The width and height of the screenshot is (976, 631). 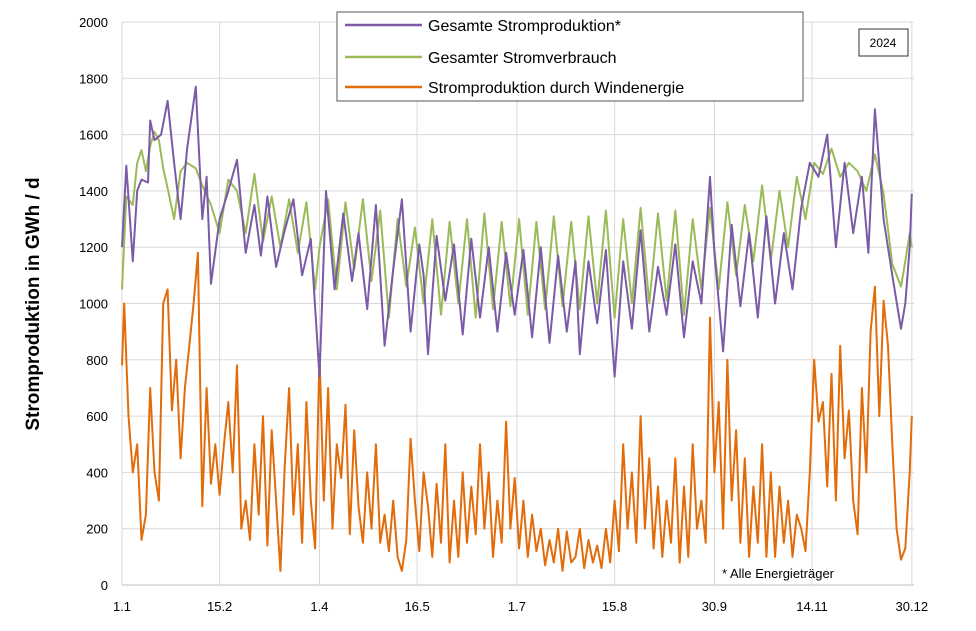 What do you see at coordinates (714, 606) in the screenshot?
I see `x-tick-label: 30.9` at bounding box center [714, 606].